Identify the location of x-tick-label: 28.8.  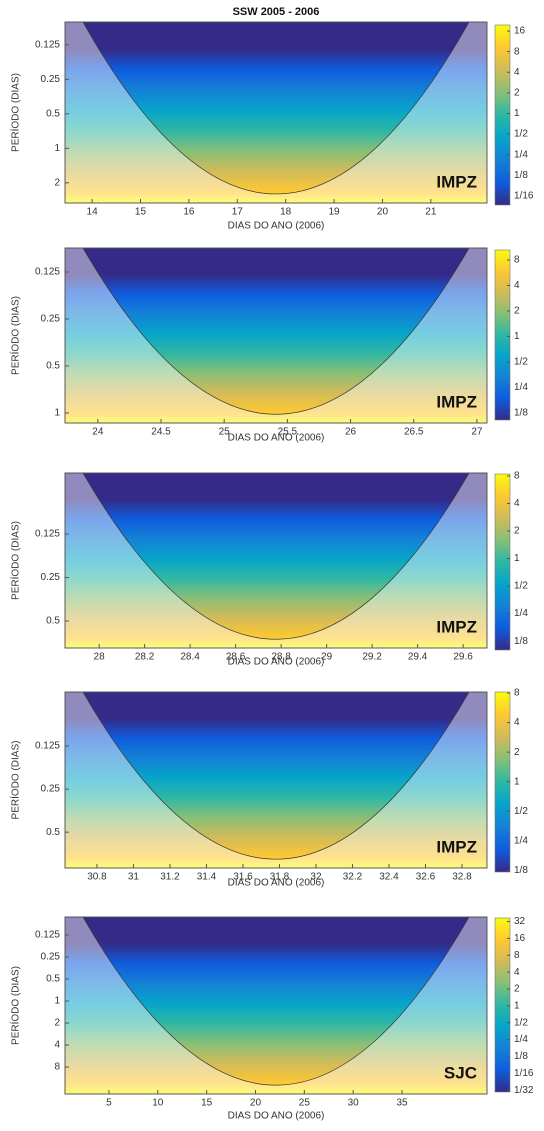
(281, 657).